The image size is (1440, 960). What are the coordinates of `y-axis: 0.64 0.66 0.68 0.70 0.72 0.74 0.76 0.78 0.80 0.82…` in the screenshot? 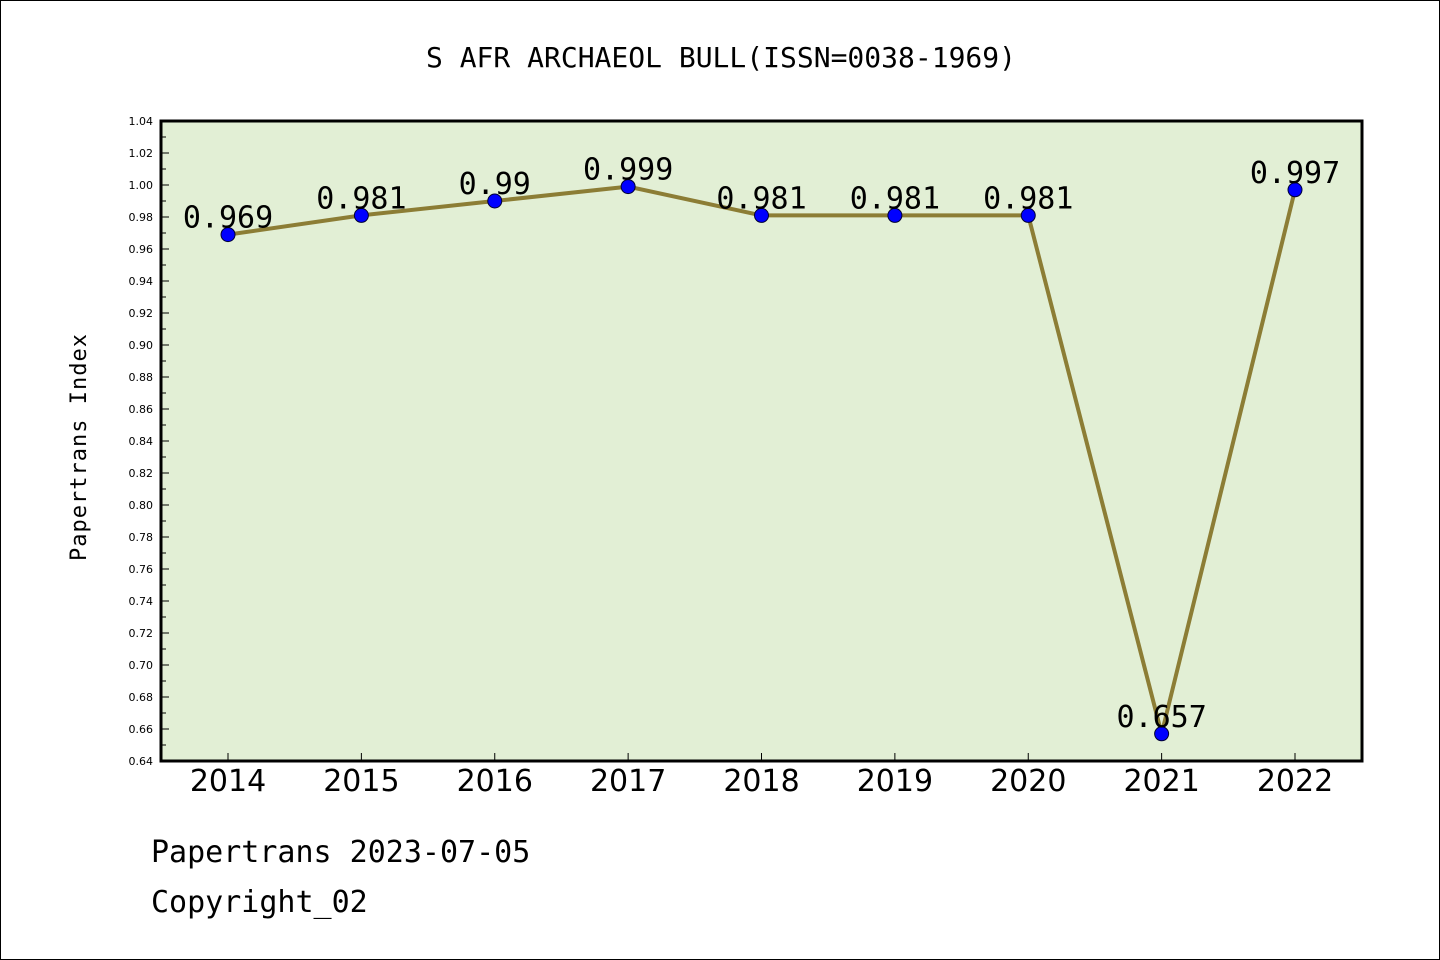 It's located at (149, 441).